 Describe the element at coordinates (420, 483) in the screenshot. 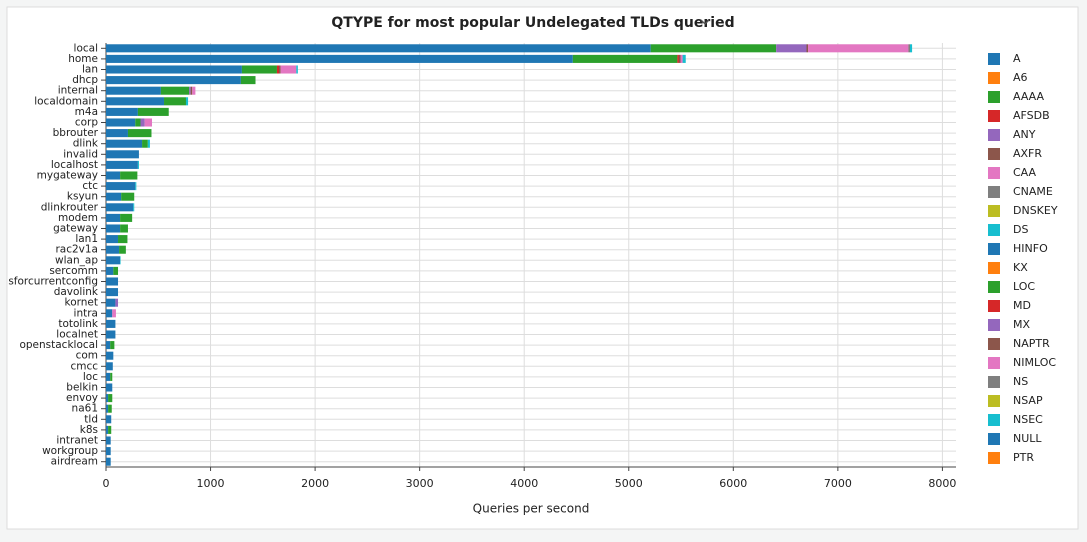

I see `x-tick-label: 3000` at that location.